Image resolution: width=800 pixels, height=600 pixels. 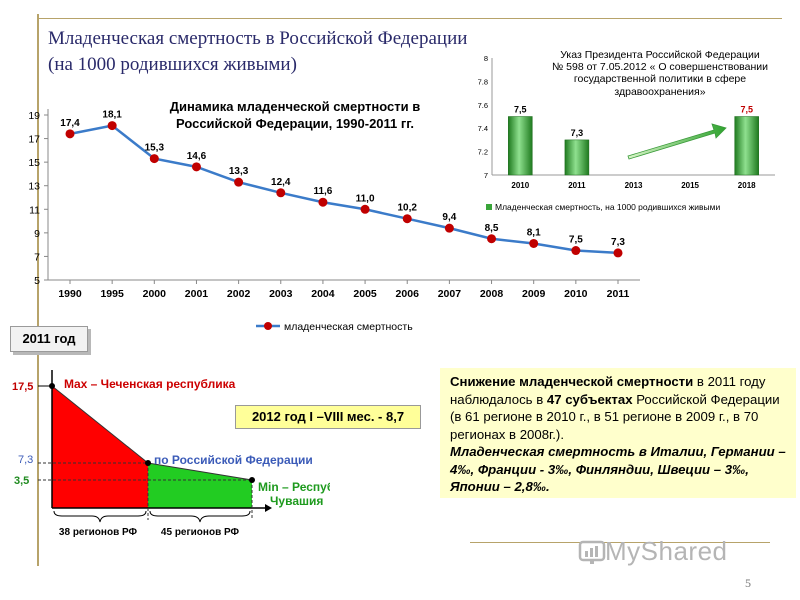 What do you see at coordinates (592, 552) in the screenshot?
I see `myshared-logo-icon` at bounding box center [592, 552].